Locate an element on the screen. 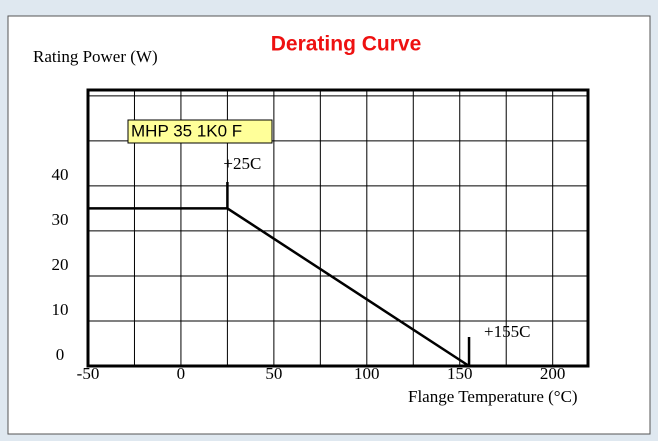 This screenshot has width=658, height=441. y-tick-label: 10 is located at coordinates (60, 309).